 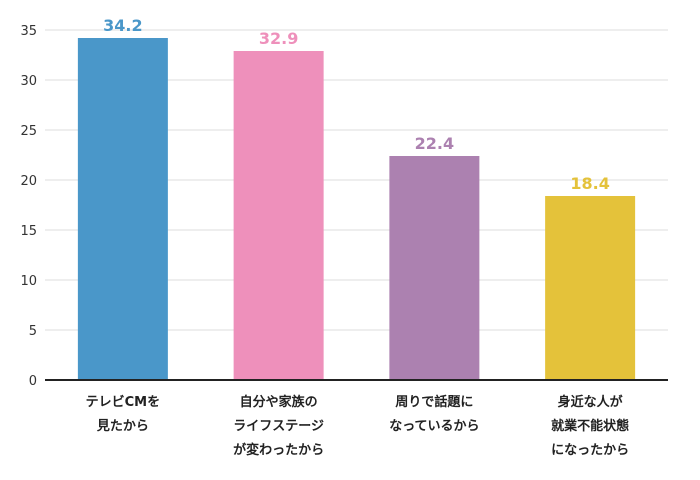 What do you see at coordinates (278, 450) in the screenshot?
I see `category-label: が変わったから` at bounding box center [278, 450].